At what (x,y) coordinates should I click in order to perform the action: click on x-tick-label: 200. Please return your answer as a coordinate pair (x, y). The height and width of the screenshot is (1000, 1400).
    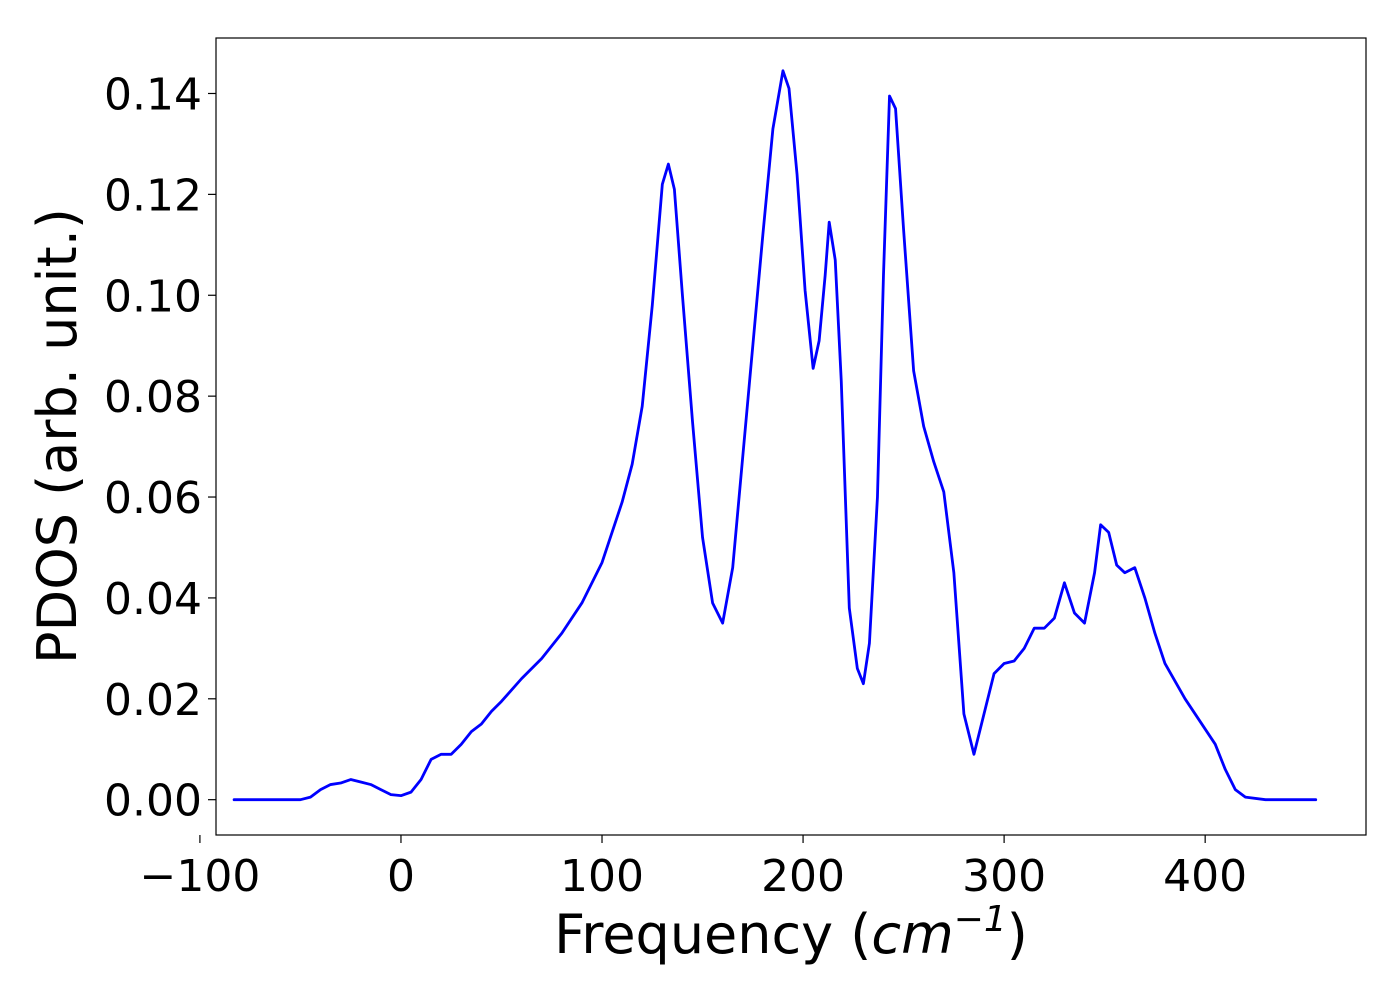
    Looking at the image, I should click on (803, 876).